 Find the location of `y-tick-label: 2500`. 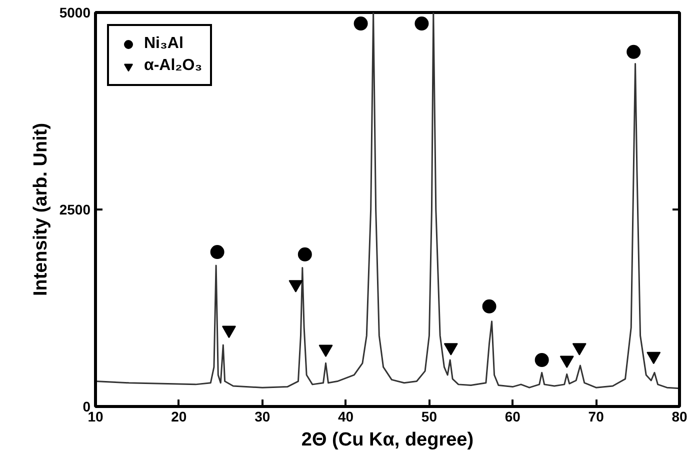

y-tick-label: 2500 is located at coordinates (75, 210).